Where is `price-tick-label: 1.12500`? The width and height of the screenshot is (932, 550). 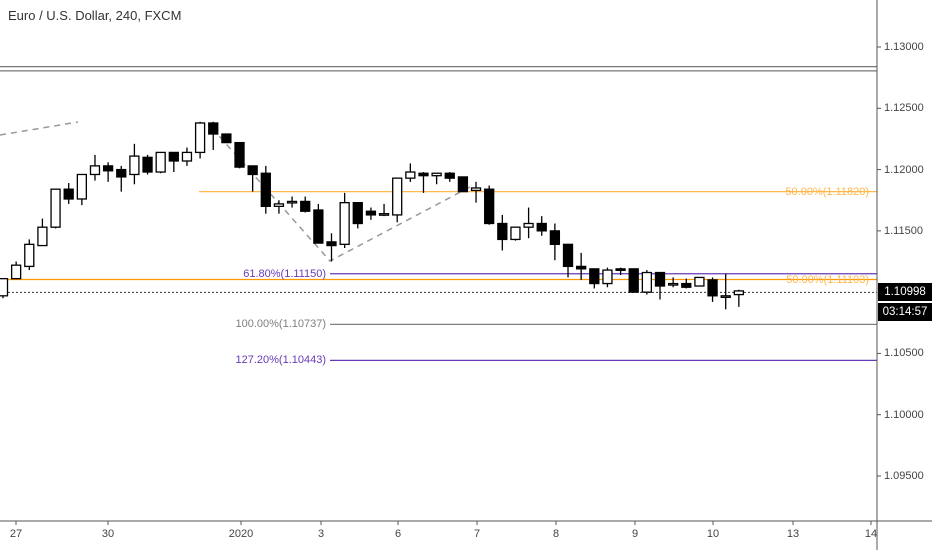 price-tick-label: 1.12500 is located at coordinates (904, 108).